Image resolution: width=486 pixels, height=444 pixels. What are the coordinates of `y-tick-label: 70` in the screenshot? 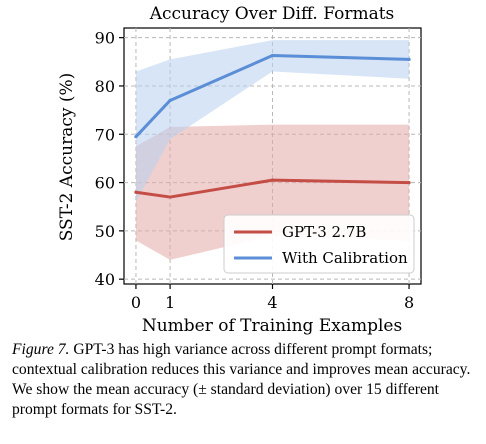 It's located at (105, 134).